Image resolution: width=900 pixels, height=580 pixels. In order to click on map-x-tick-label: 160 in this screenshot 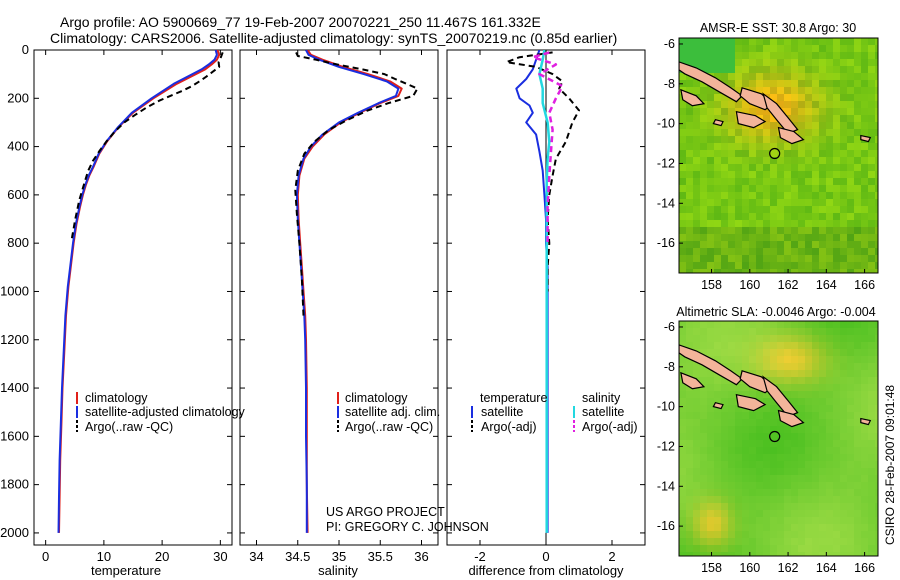, I will do `click(749, 285)`.